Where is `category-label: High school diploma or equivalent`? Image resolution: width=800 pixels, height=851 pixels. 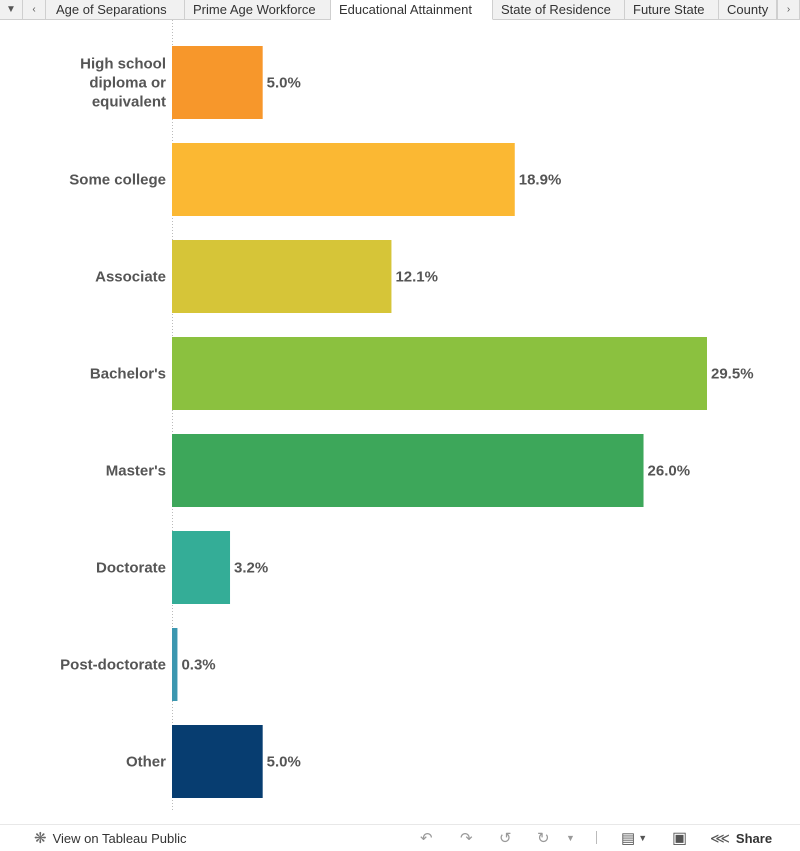
category-label: High school diploma or equivalent is located at coordinates (123, 83).